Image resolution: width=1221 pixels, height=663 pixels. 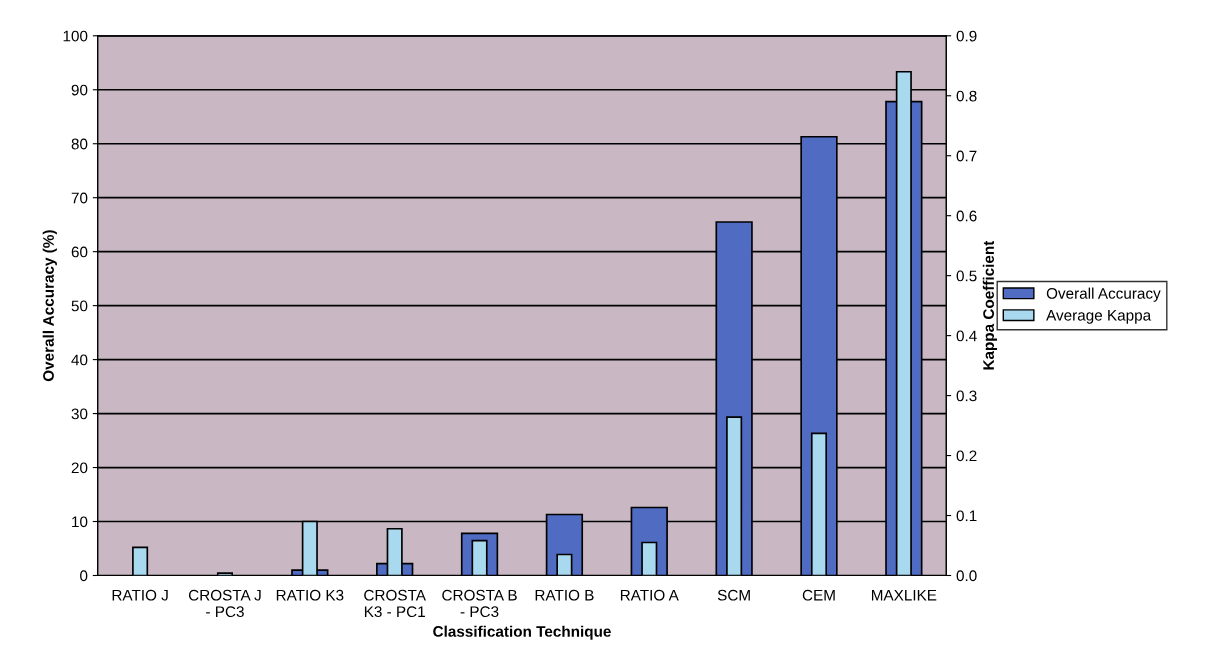 What do you see at coordinates (966, 516) in the screenshot?
I see `y2-tick-label: 0.1` at bounding box center [966, 516].